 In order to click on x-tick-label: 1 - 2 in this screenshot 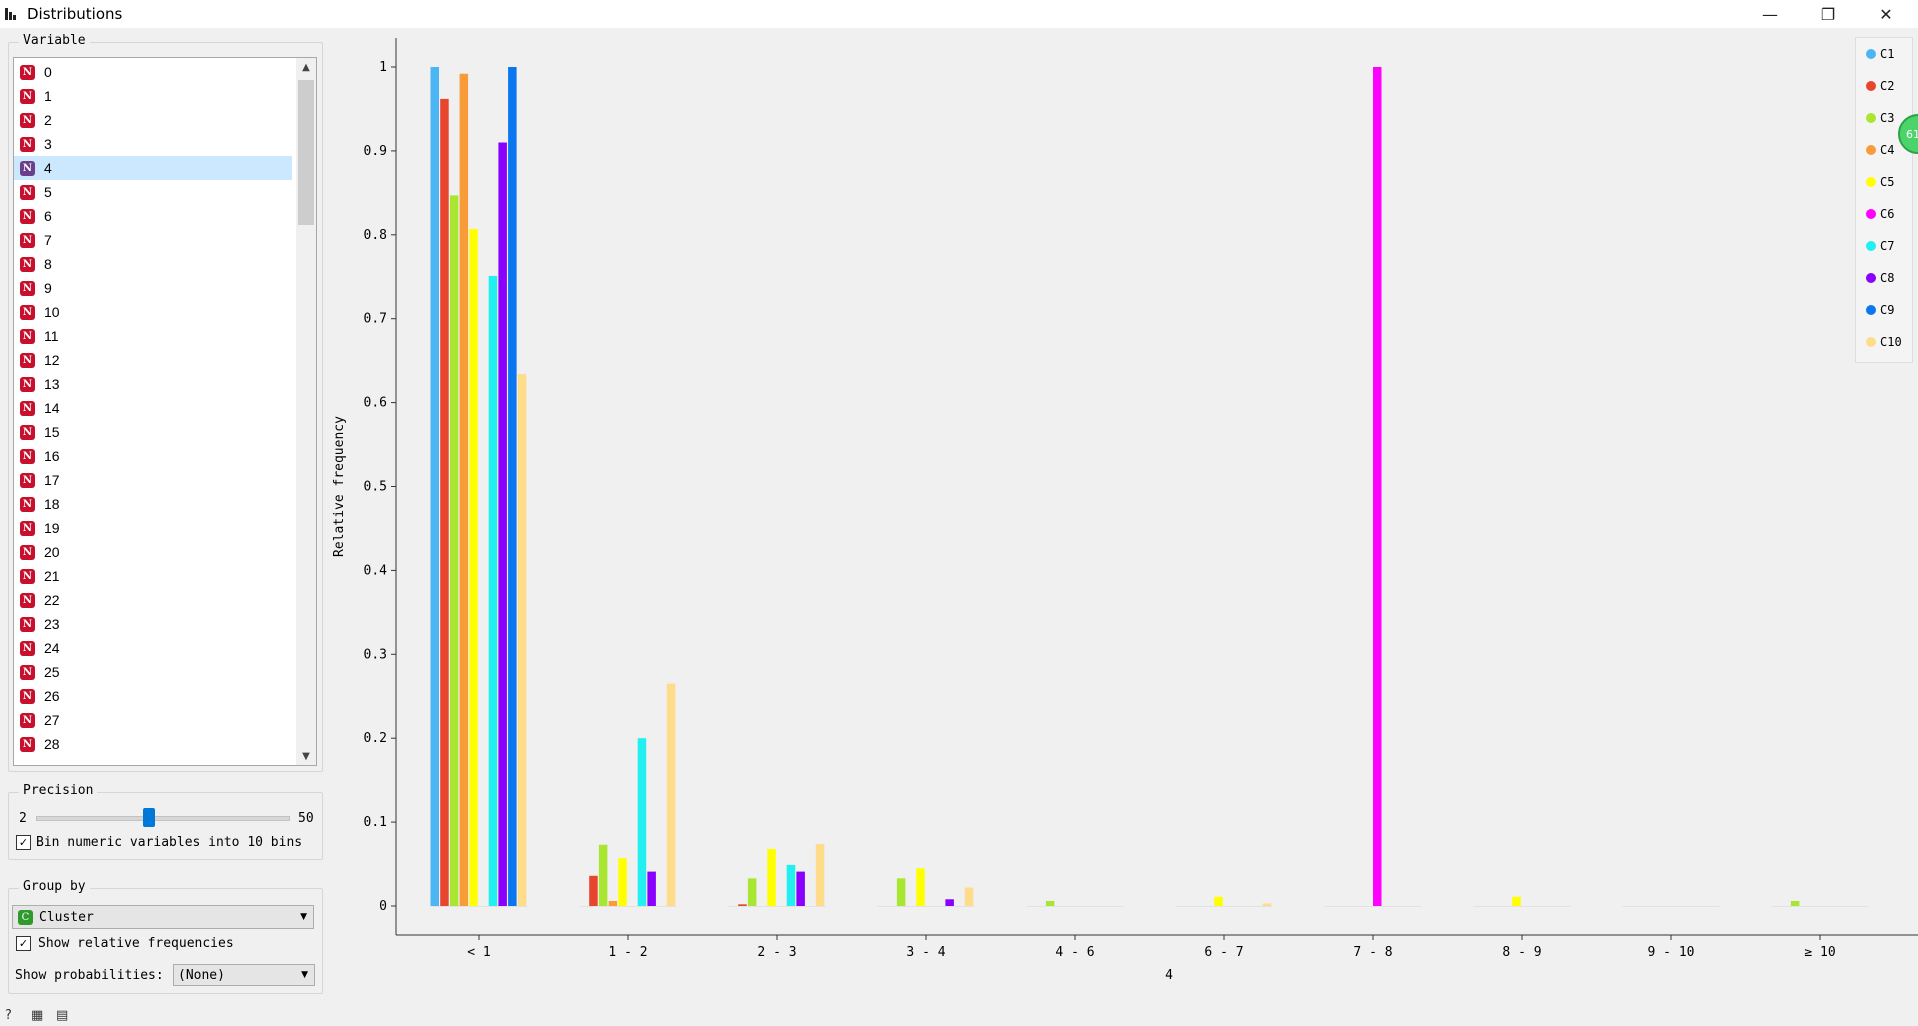, I will do `click(627, 952)`.